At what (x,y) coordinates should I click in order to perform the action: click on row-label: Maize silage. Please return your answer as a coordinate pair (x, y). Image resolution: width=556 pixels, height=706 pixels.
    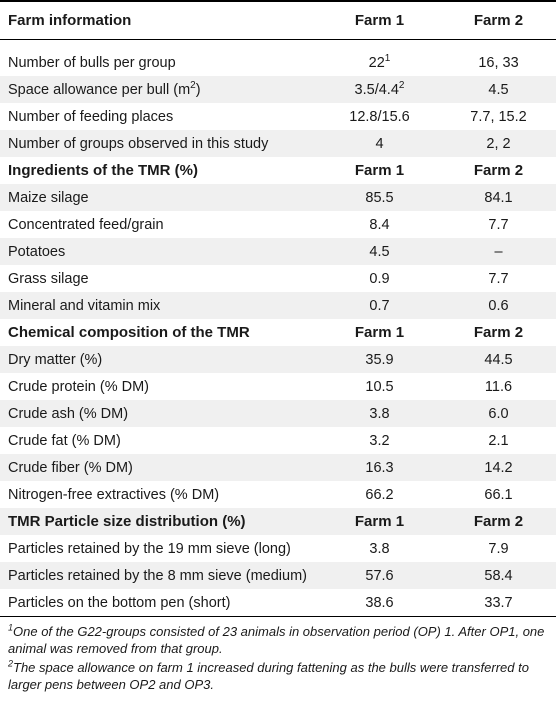
    Looking at the image, I should click on (48, 197).